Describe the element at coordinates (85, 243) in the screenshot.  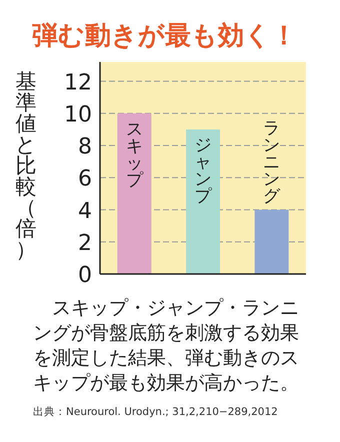
I see `y-tick-label: 2` at that location.